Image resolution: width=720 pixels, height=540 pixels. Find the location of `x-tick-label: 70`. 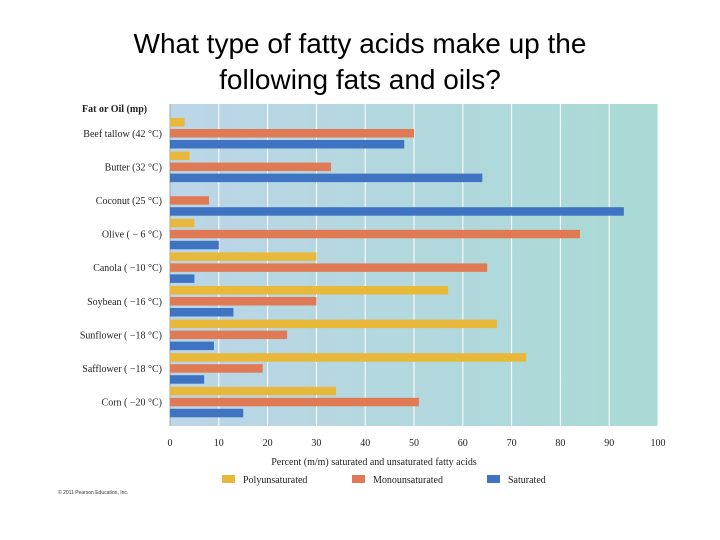

x-tick-label: 70 is located at coordinates (512, 443).